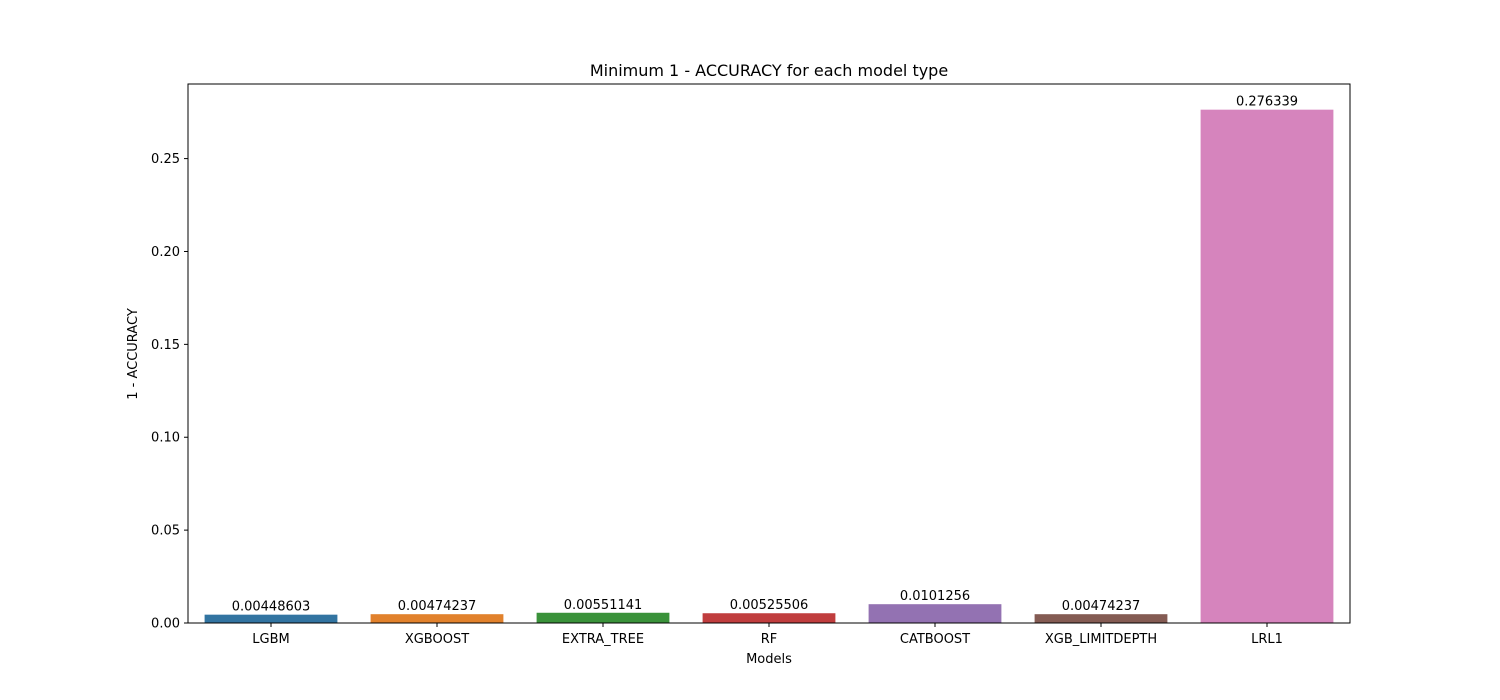 This screenshot has height=700, width=1500. Describe the element at coordinates (169, 392) in the screenshot. I see `y-axis: 0.00 0.05 0.10 0.15 0.20 0.25` at that location.